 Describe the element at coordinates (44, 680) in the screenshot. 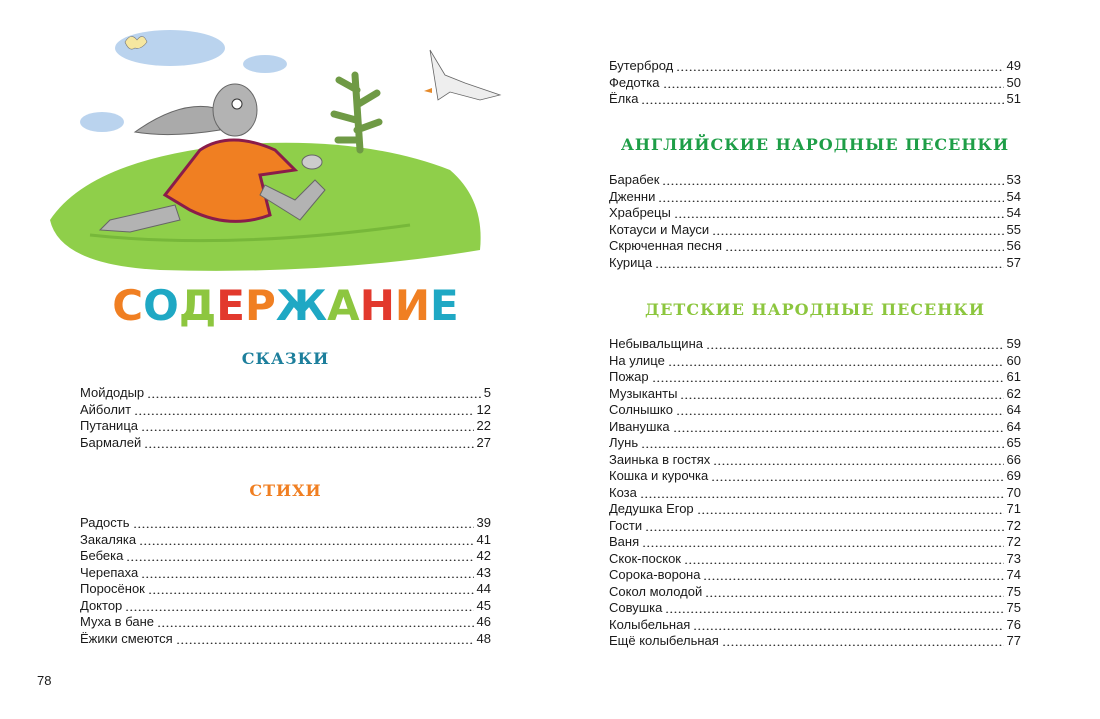

I see `page-number: 78` at that location.